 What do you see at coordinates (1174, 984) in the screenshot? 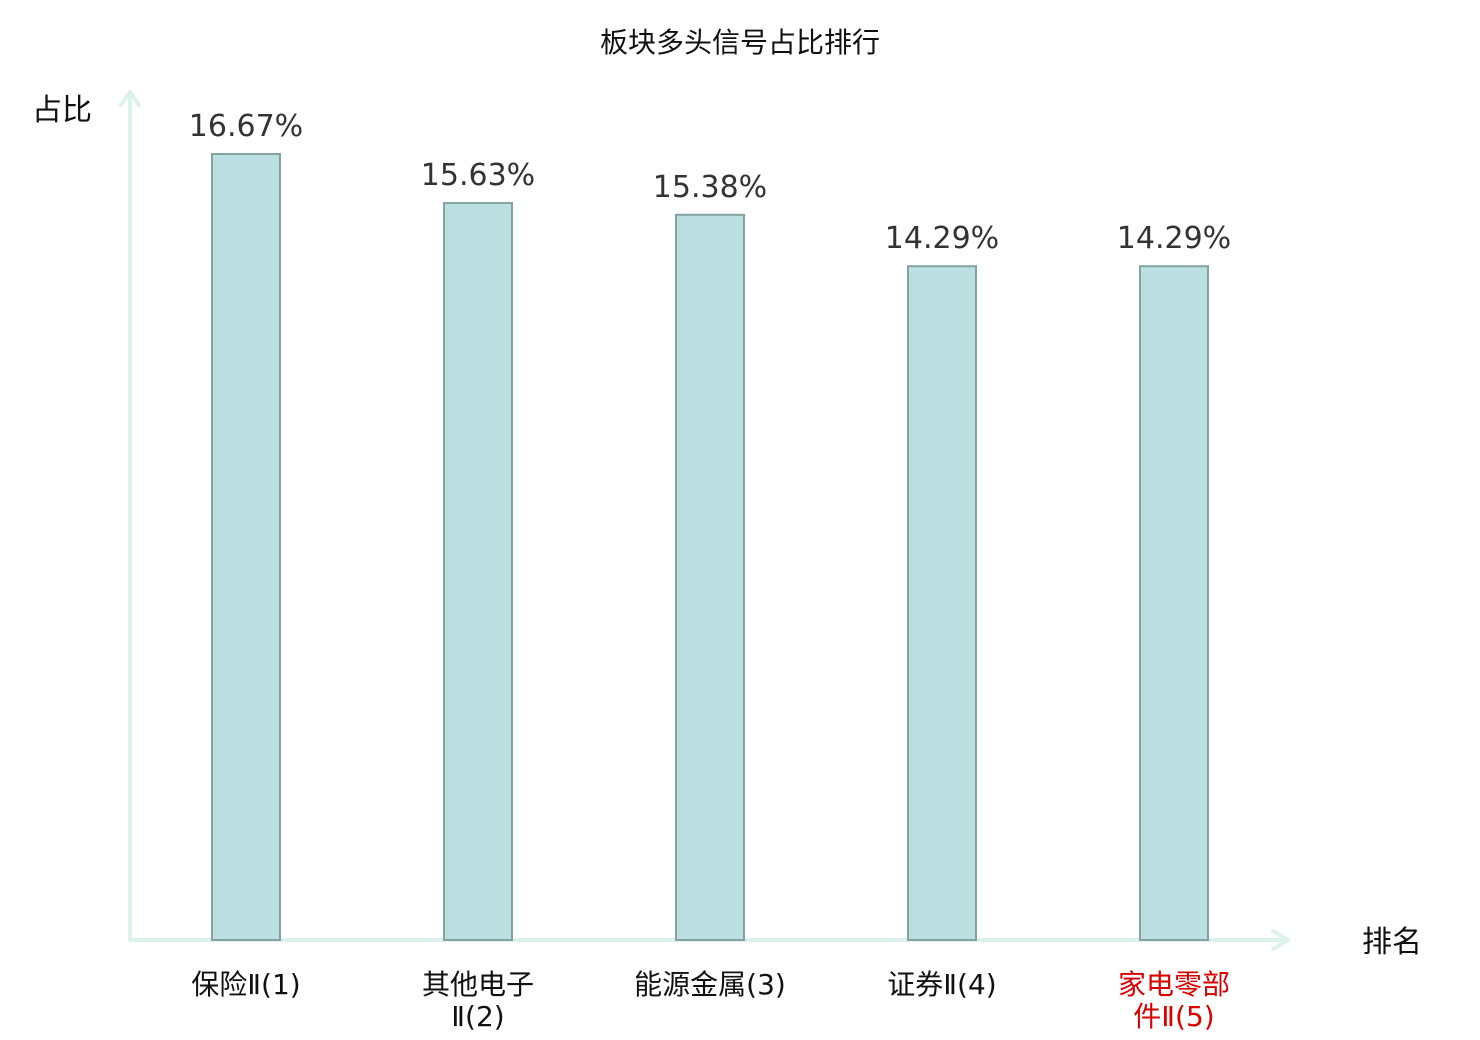
I see `category-label-line: 家电零部` at bounding box center [1174, 984].